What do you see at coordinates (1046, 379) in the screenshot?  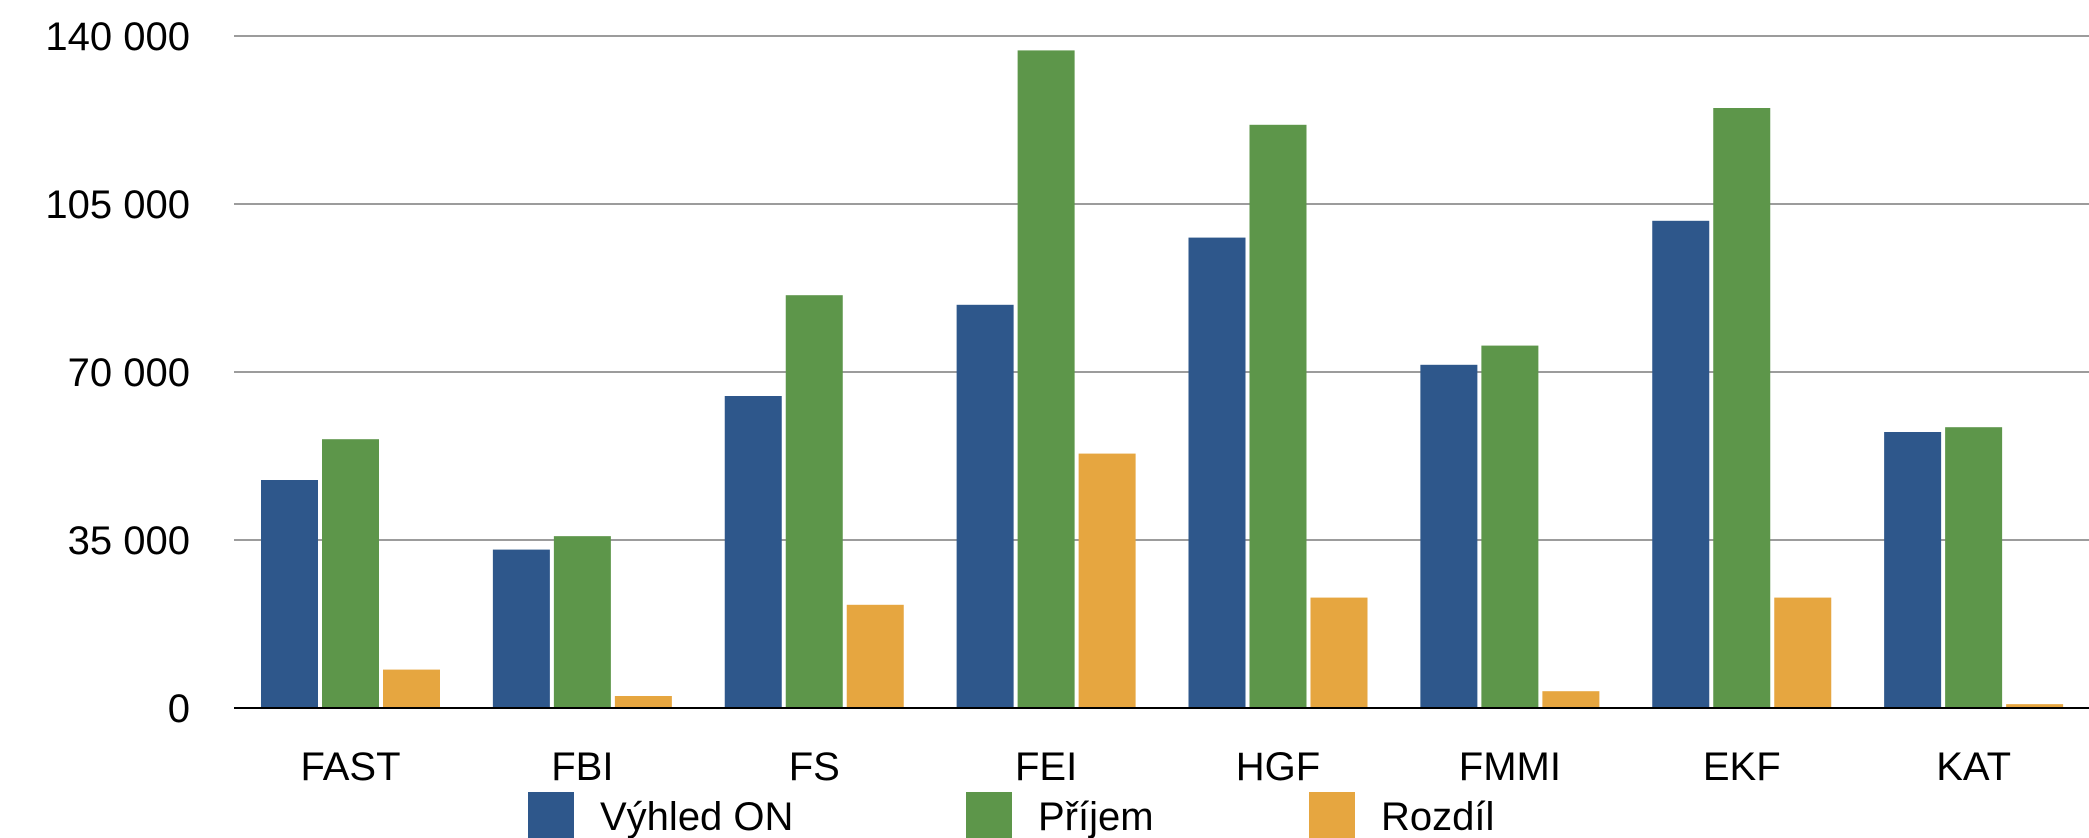 I see `bar-p-jem-fei` at bounding box center [1046, 379].